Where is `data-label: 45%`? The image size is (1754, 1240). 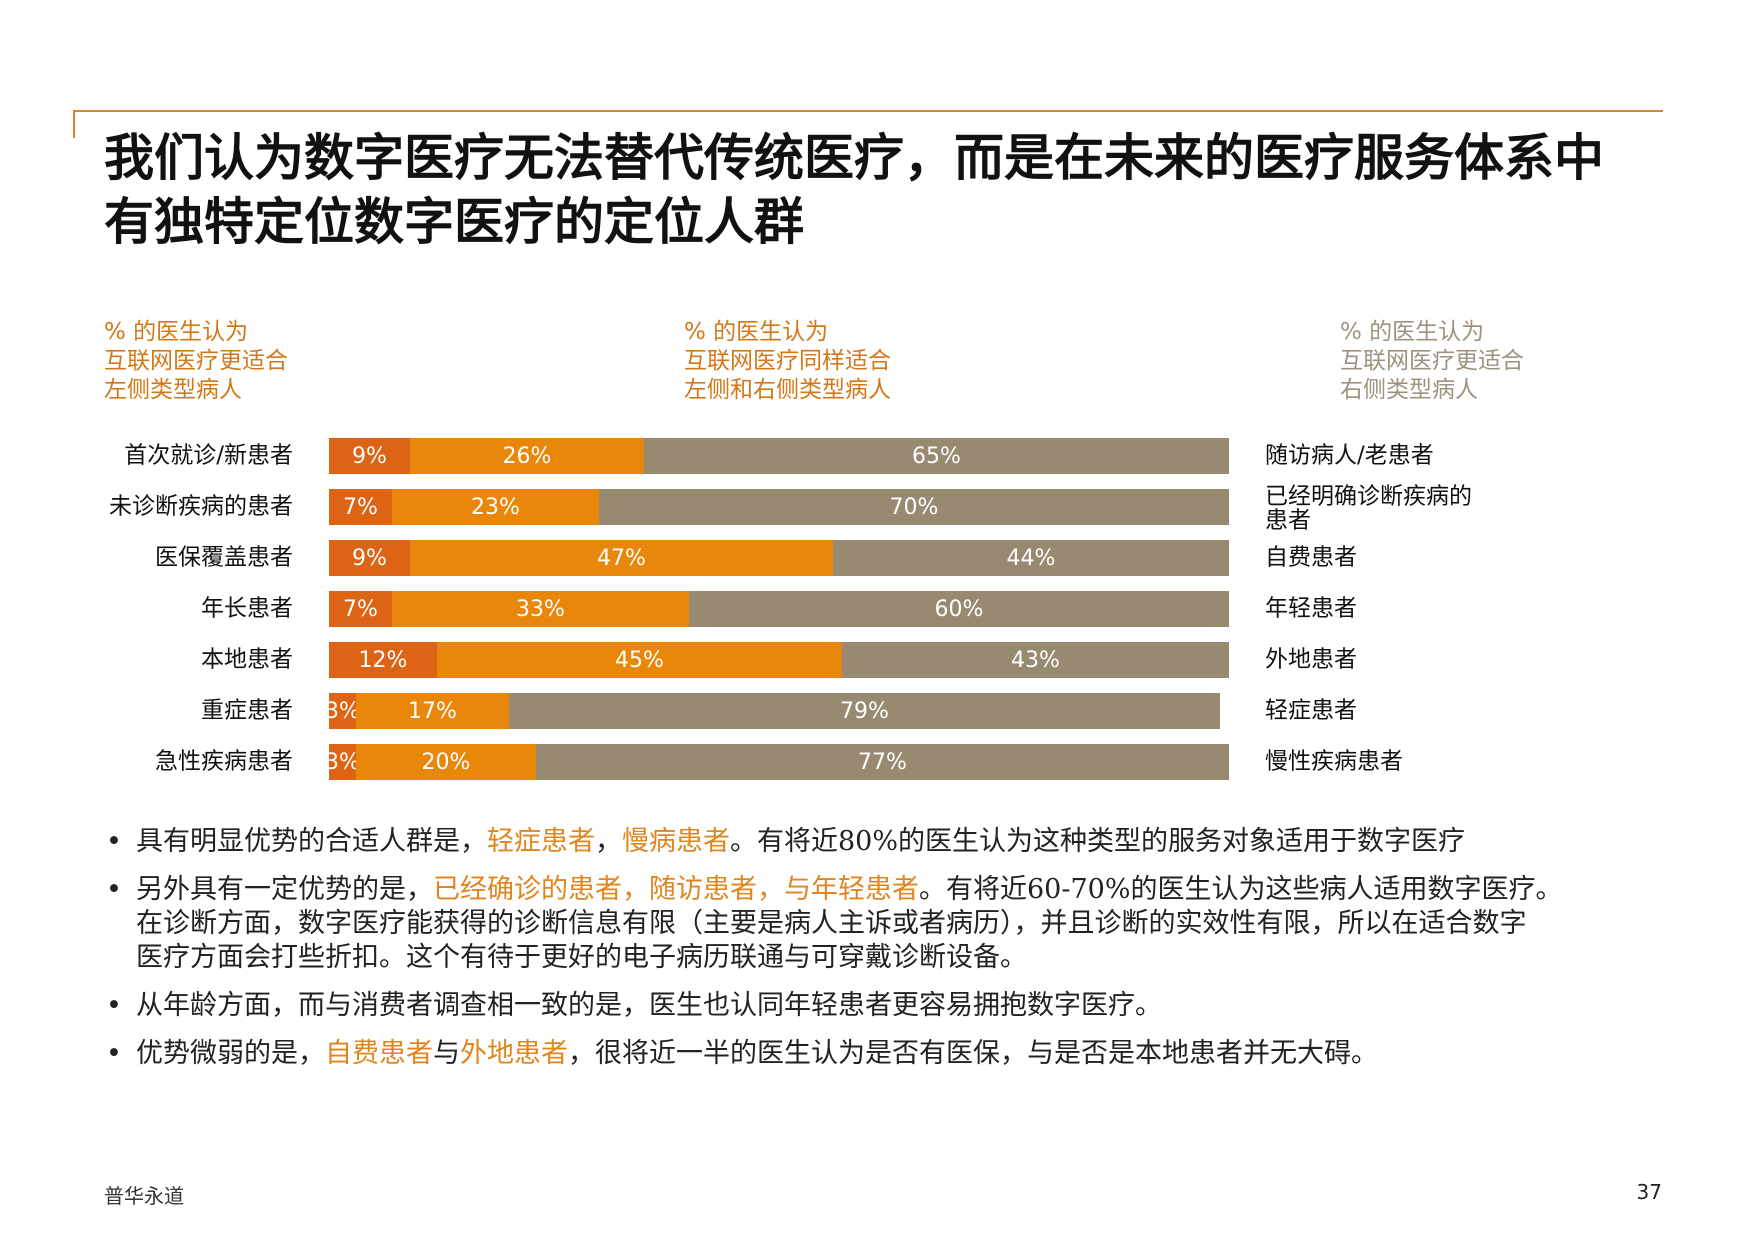
data-label: 45% is located at coordinates (639, 660).